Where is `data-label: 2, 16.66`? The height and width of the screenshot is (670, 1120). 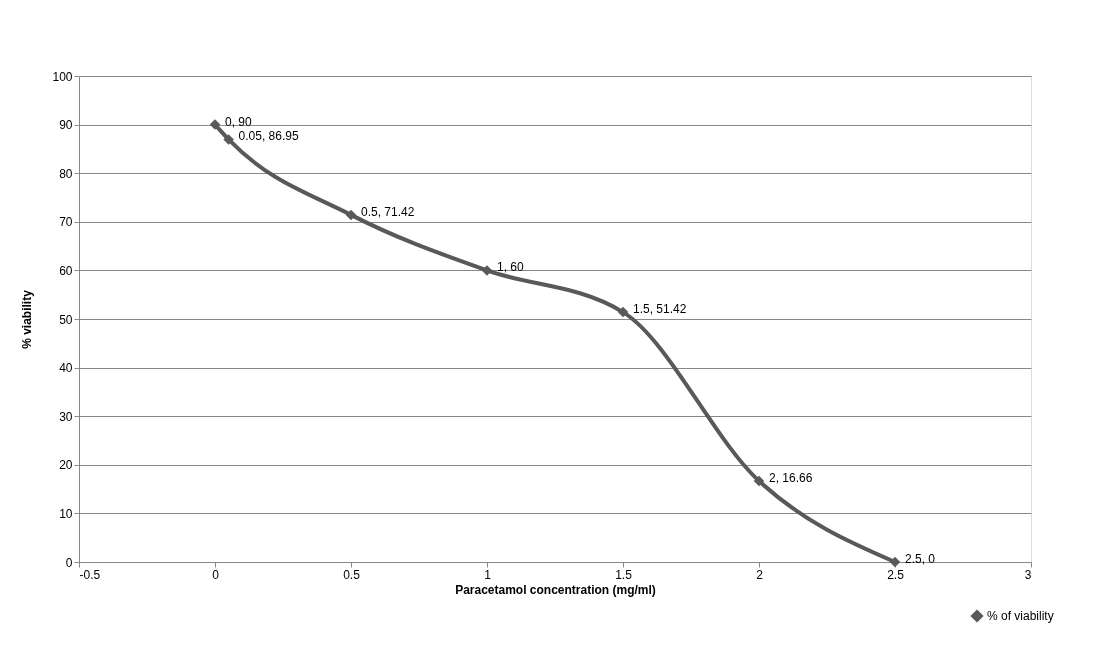 data-label: 2, 16.66 is located at coordinates (791, 478).